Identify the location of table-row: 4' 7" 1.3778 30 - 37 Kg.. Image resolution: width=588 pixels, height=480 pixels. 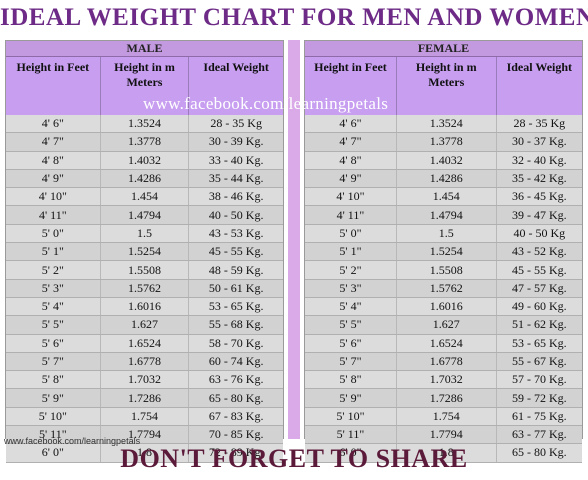
(443, 142).